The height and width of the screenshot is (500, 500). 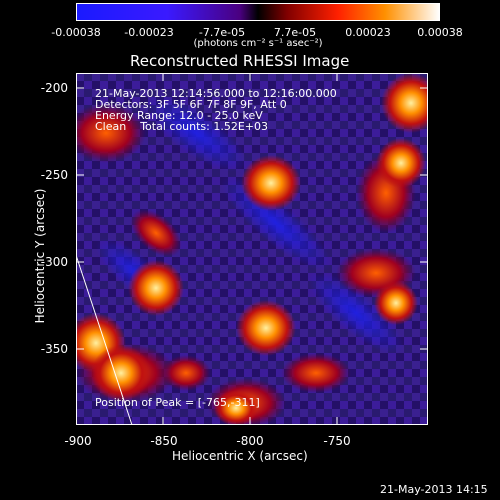 I want to click on solar-limb-line, so click(x=104, y=339).